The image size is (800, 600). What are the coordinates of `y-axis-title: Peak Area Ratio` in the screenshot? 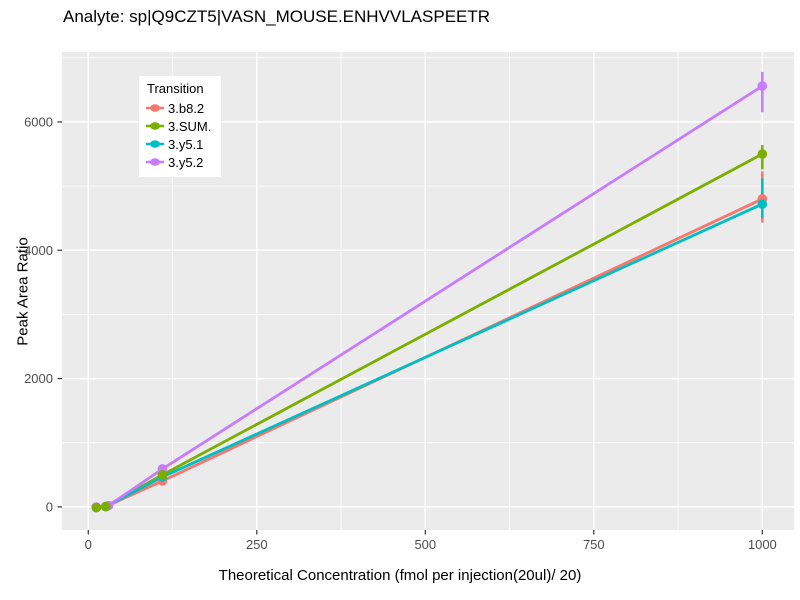 It's located at (23, 291).